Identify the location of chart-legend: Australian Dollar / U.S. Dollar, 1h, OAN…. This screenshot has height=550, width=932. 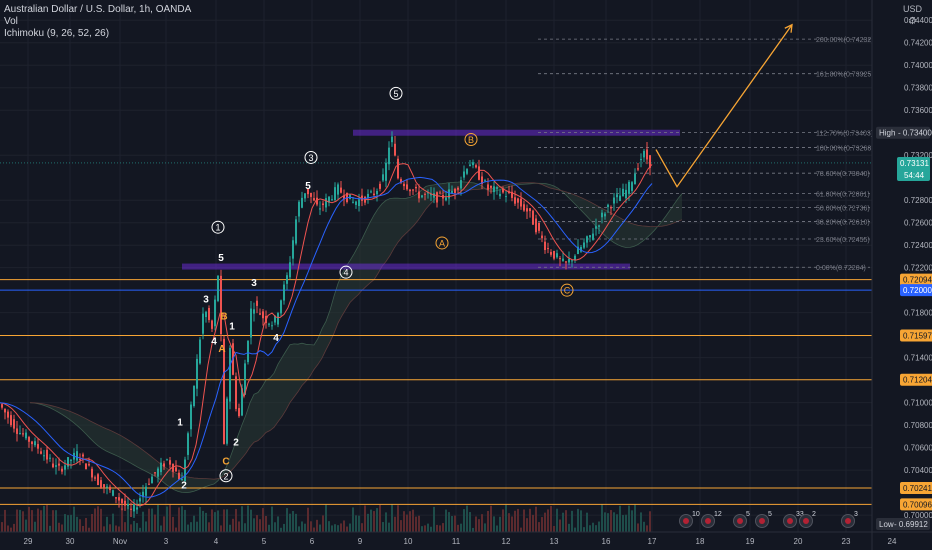
(97, 22).